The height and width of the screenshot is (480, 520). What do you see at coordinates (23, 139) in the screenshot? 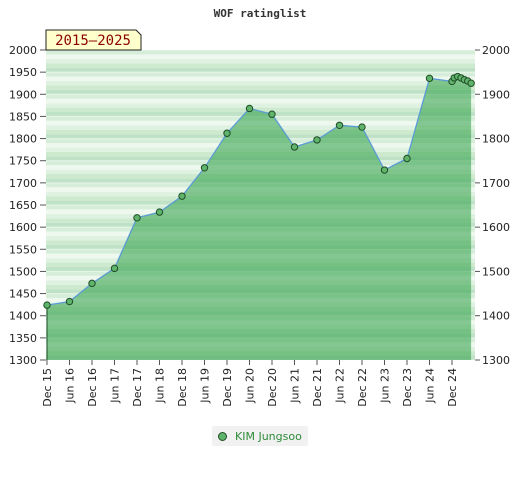
I see `y-tick-label: 1800` at bounding box center [23, 139].